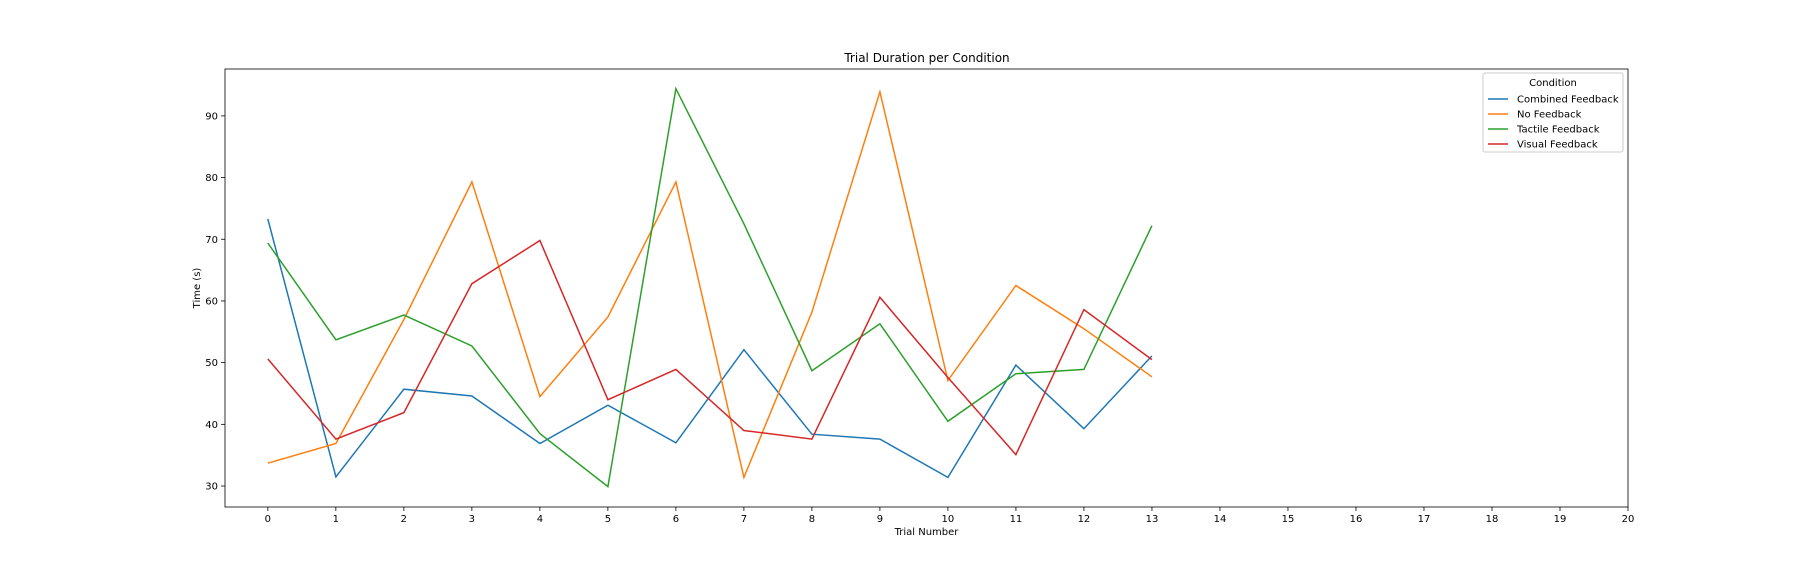 This screenshot has width=1800, height=576. What do you see at coordinates (1628, 519) in the screenshot?
I see `x-tick-label: 20` at bounding box center [1628, 519].